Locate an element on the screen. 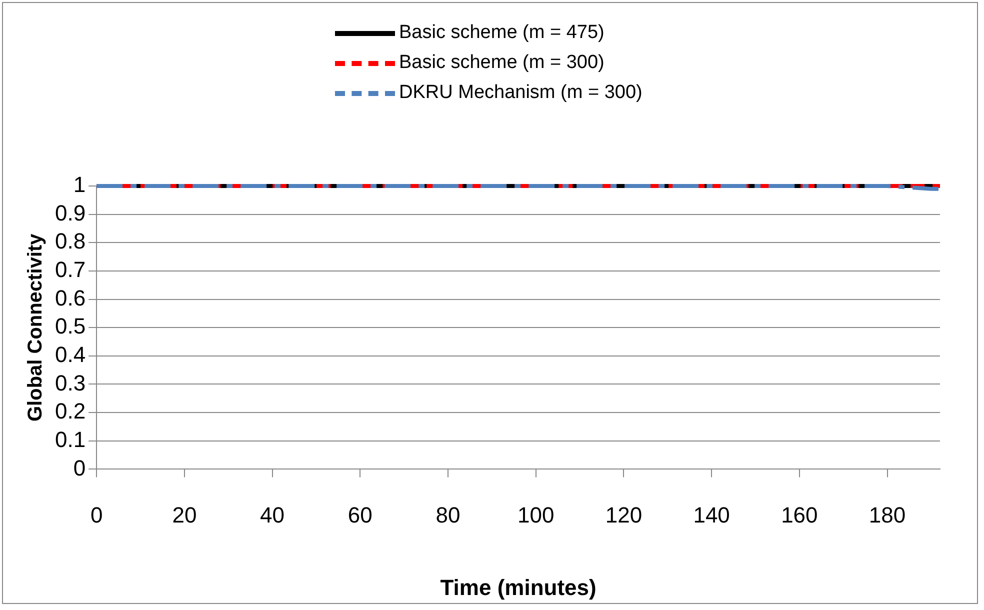 The height and width of the screenshot is (610, 984). legend-label: Basic scheme (m = 475) is located at coordinates (501, 33).